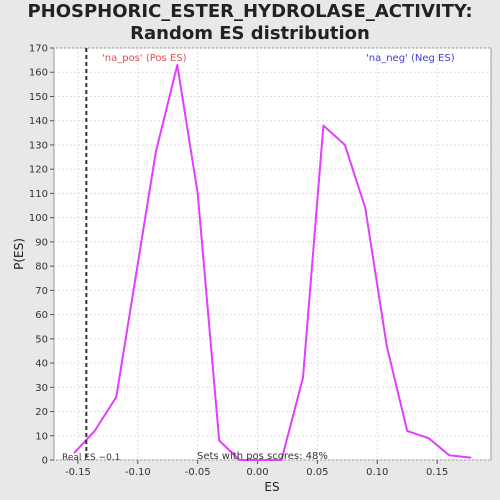  Describe the element at coordinates (41, 339) in the screenshot. I see `y-tick-label: 50` at that location.